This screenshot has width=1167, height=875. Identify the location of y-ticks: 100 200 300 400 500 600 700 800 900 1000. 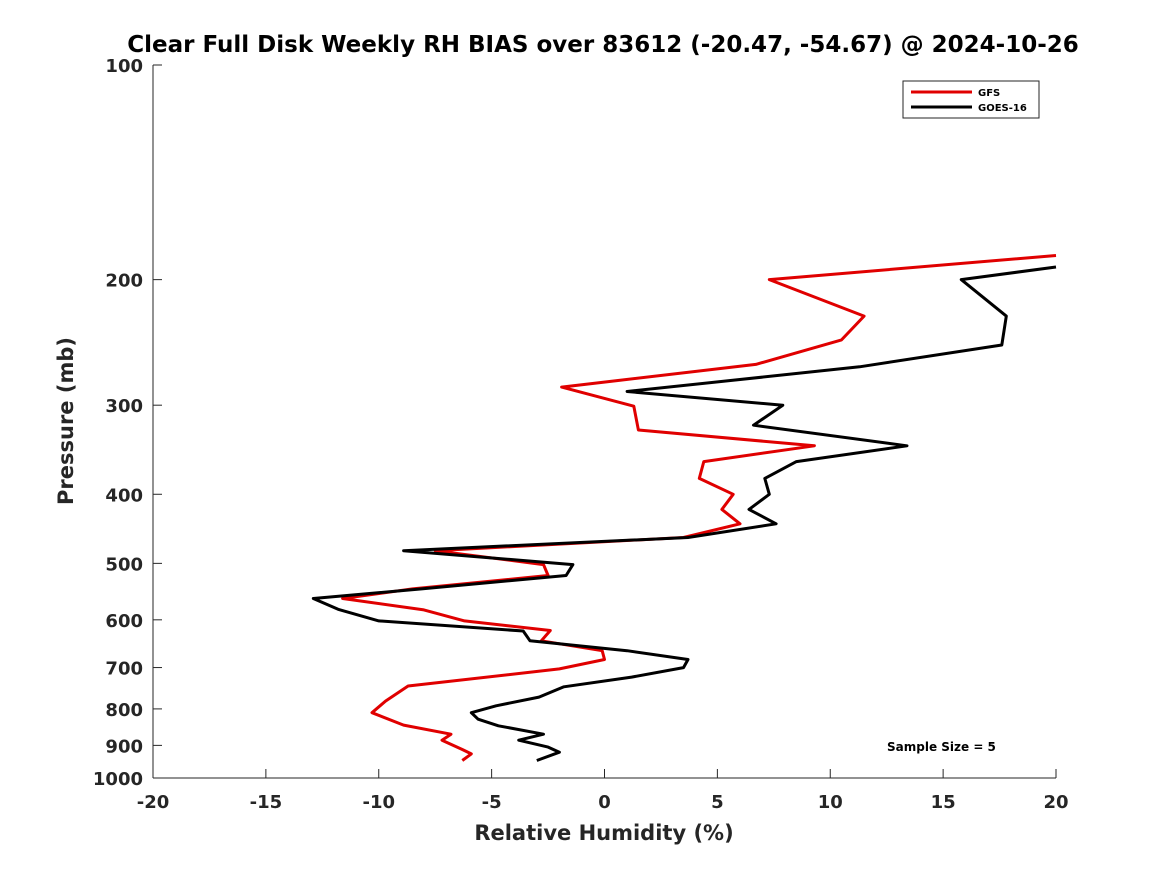
(127, 423).